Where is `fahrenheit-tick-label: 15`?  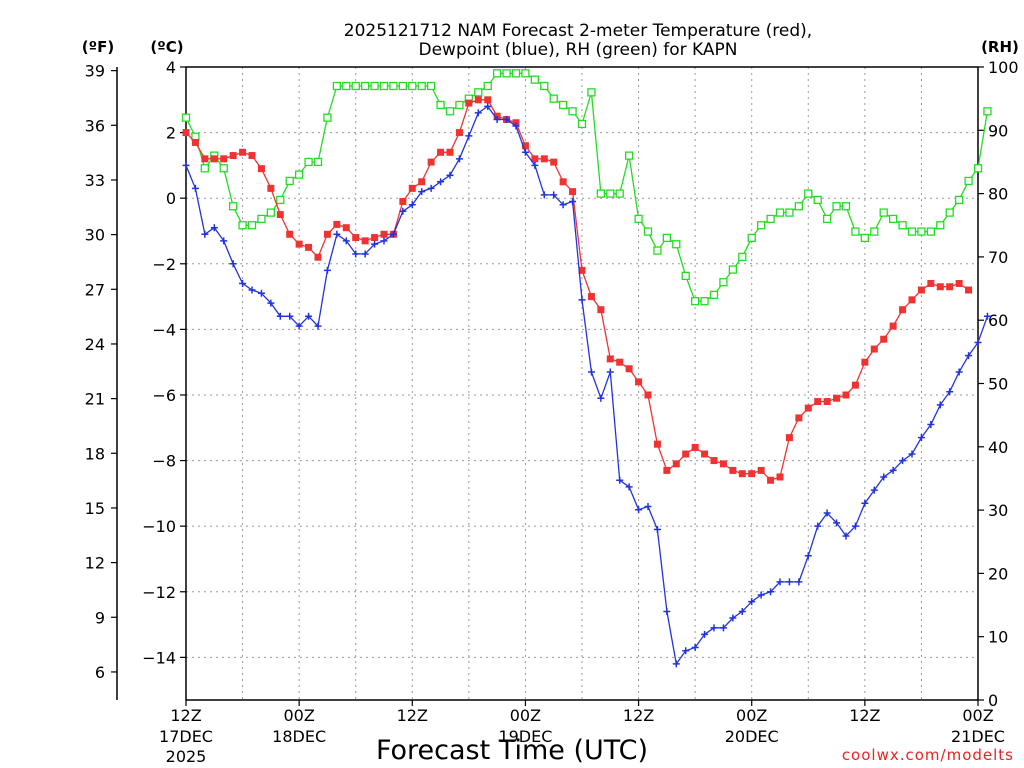
fahrenheit-tick-label: 15 is located at coordinates (95, 508).